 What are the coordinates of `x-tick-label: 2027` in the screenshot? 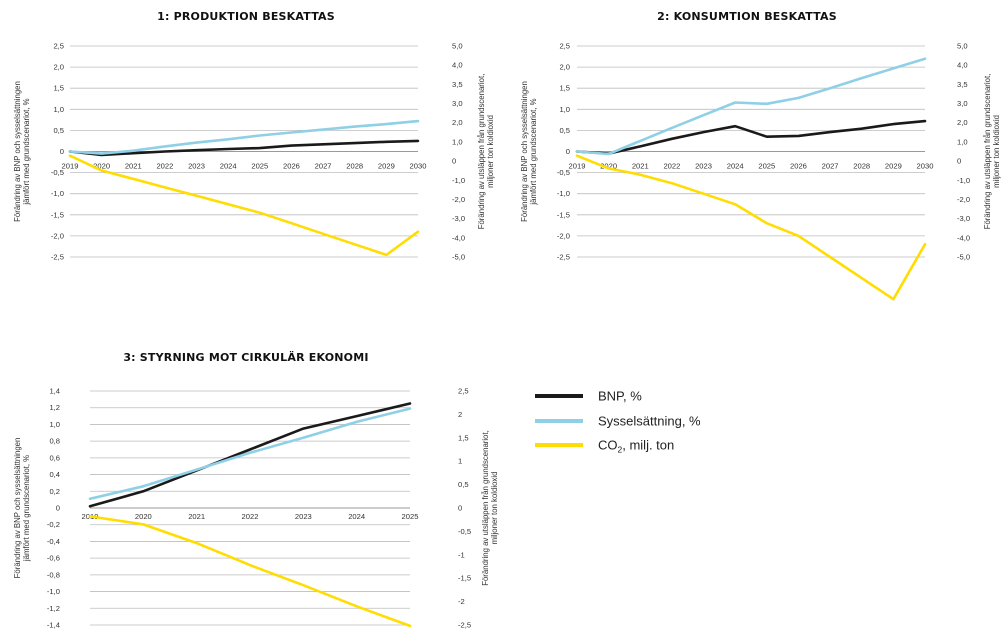 It's located at (323, 166).